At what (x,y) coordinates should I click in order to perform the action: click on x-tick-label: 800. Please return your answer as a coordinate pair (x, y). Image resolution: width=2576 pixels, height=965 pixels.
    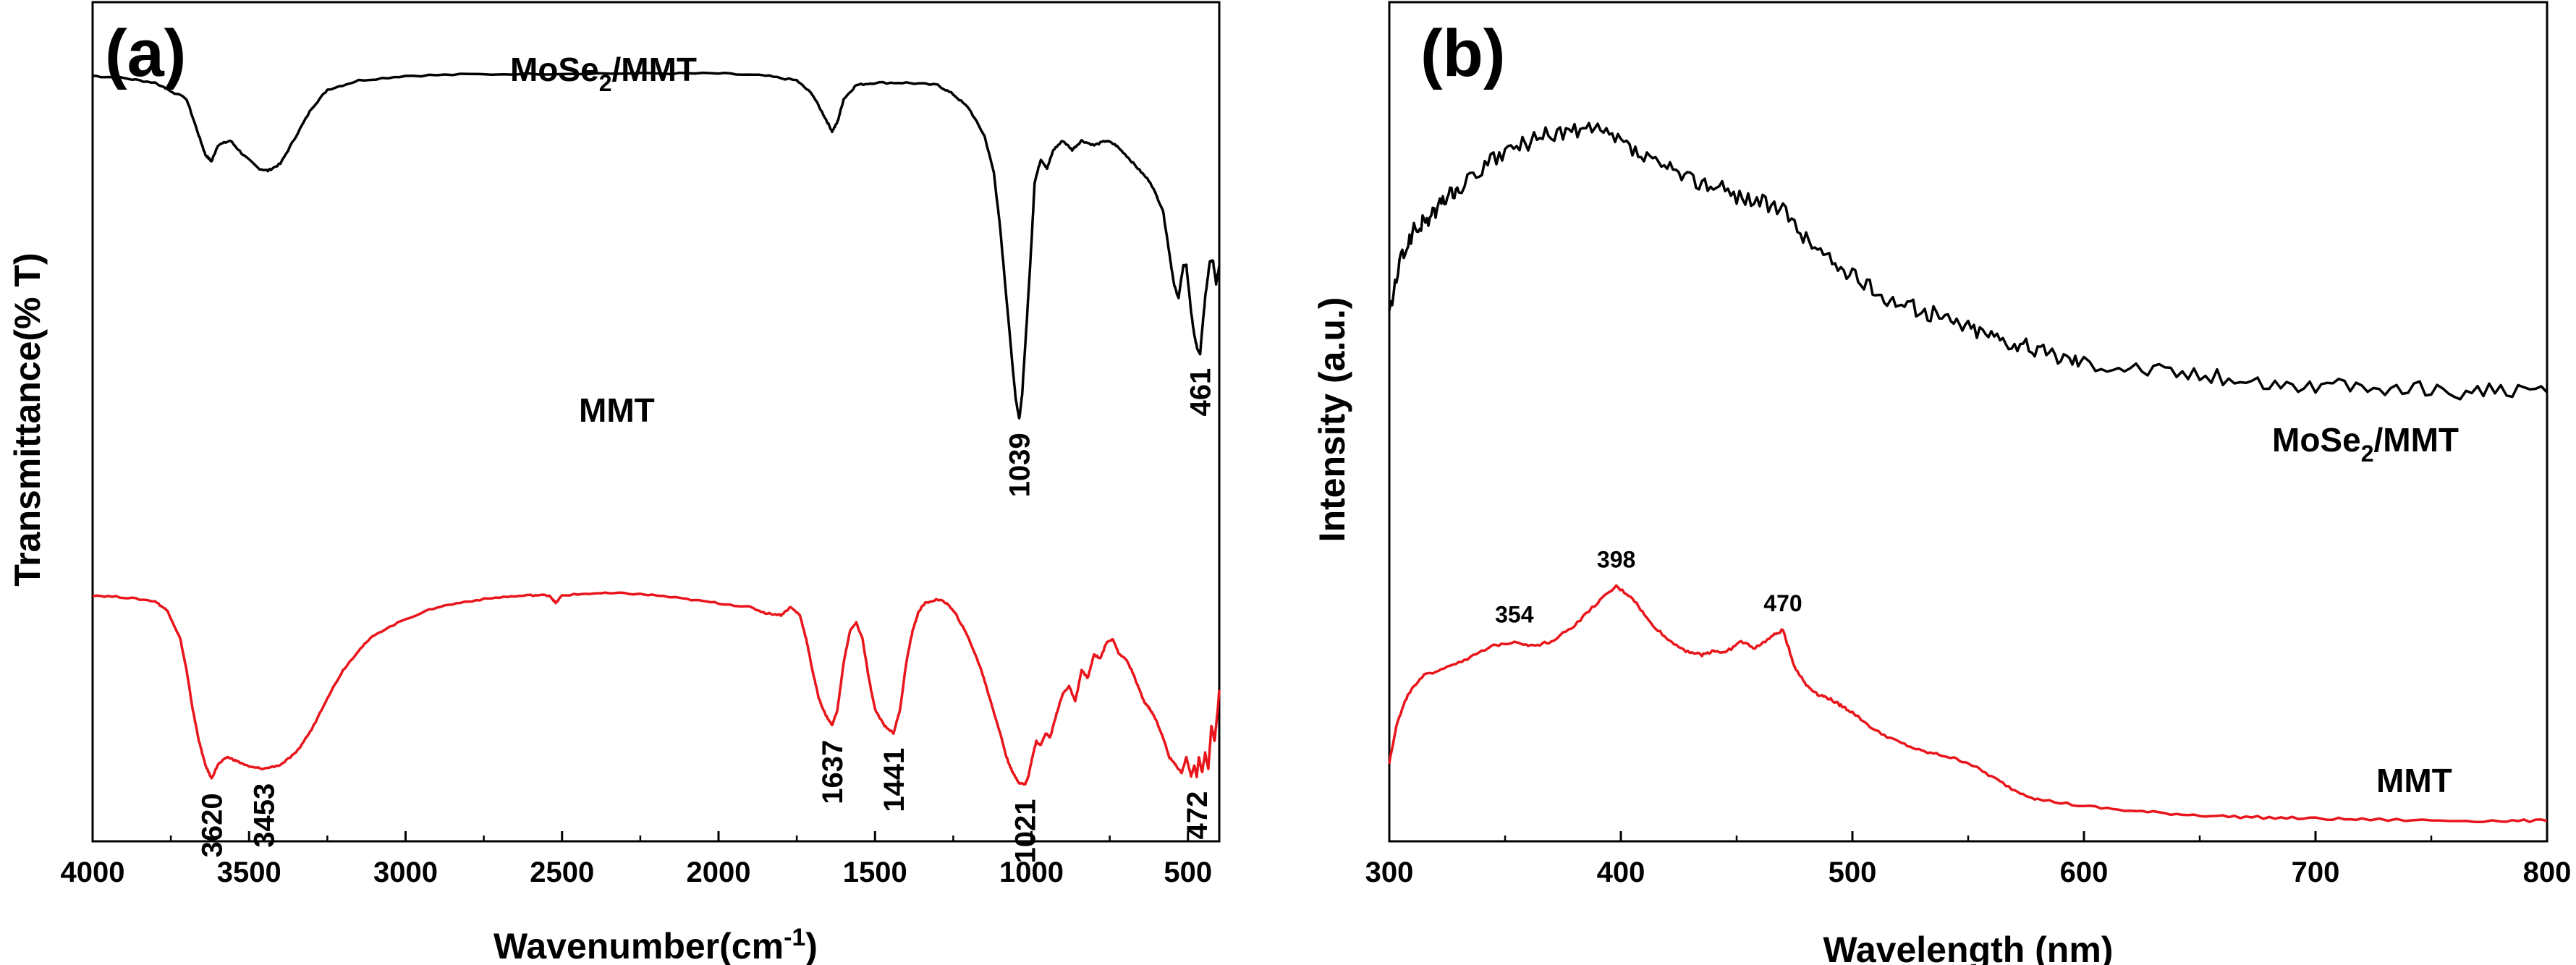
    Looking at the image, I should click on (2547, 872).